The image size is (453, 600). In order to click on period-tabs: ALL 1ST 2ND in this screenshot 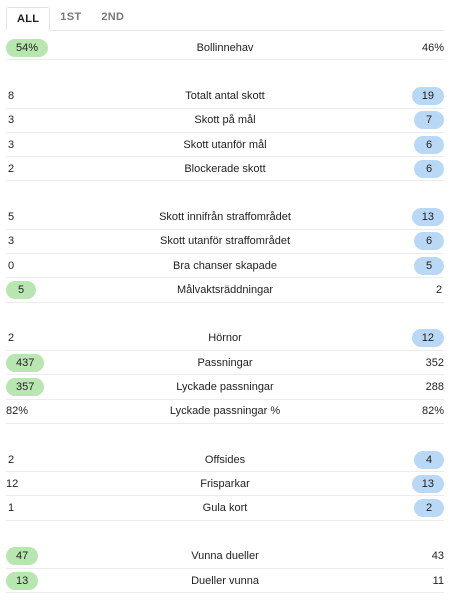, I will do `click(225, 18)`.